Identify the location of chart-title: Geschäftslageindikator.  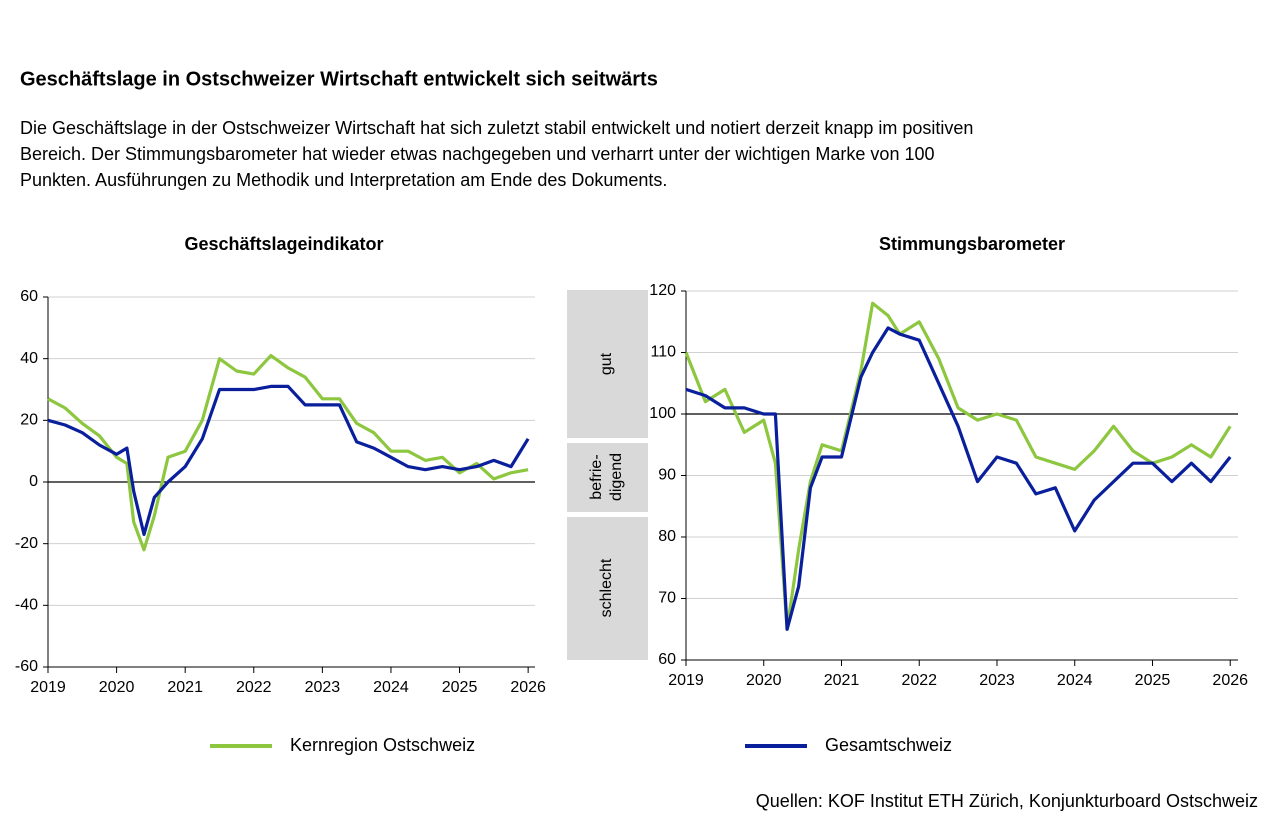
(283, 244).